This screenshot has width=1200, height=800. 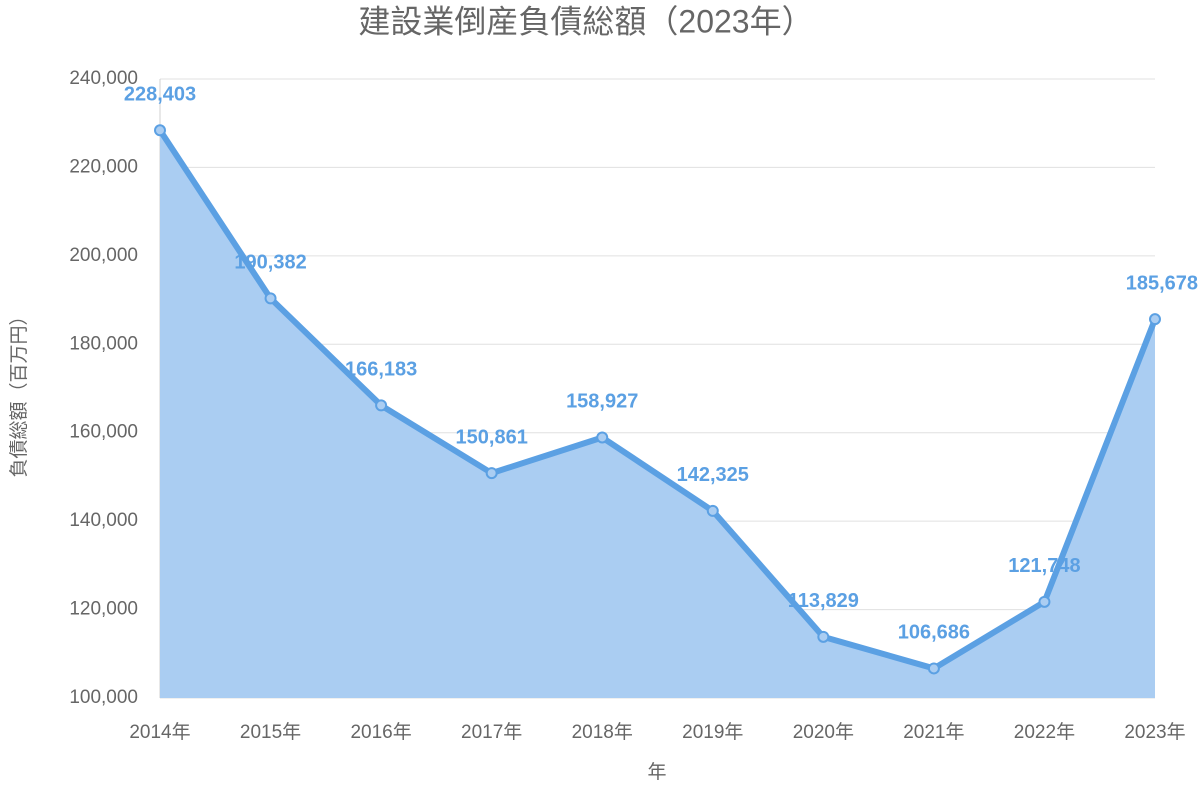 I want to click on y-axis-label: 負債総額（百万円）, so click(x=19, y=391).